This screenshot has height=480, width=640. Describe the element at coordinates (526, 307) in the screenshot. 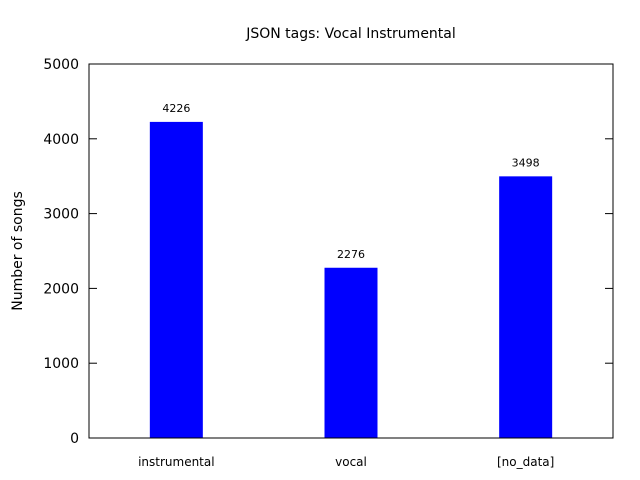

I see `bar-no-data` at that location.